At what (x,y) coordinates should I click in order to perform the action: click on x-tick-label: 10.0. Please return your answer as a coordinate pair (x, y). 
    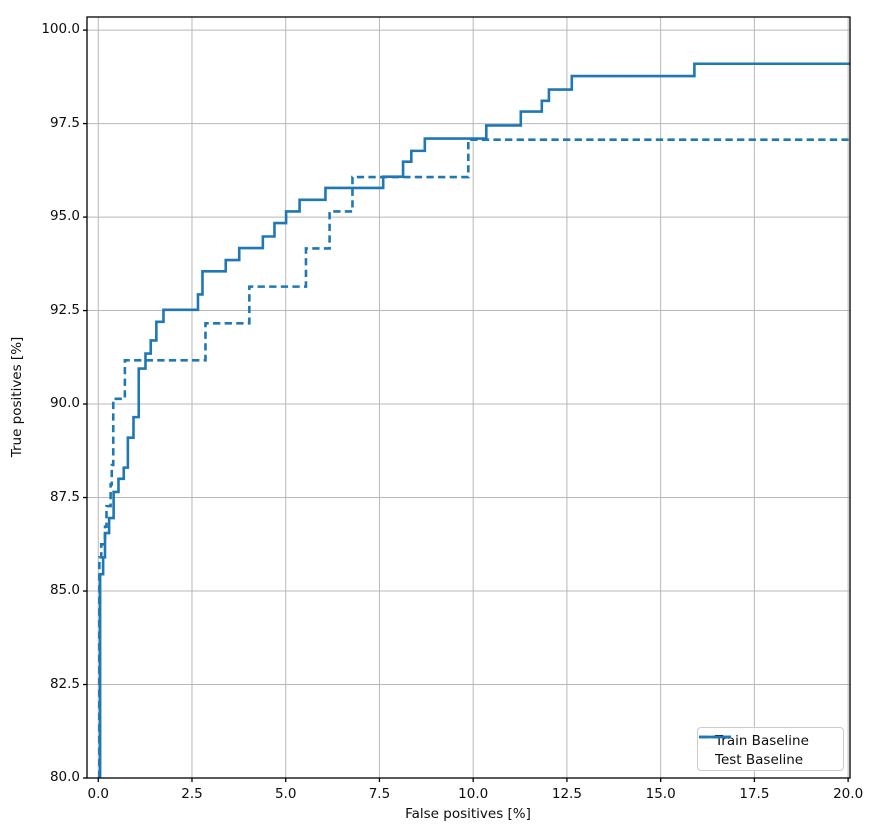
    Looking at the image, I should click on (473, 794).